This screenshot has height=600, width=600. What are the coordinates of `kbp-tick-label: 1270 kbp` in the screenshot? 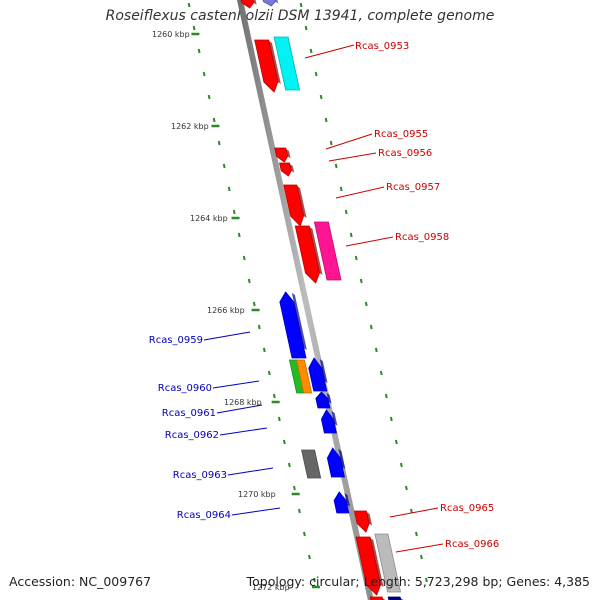 It's located at (257, 494).